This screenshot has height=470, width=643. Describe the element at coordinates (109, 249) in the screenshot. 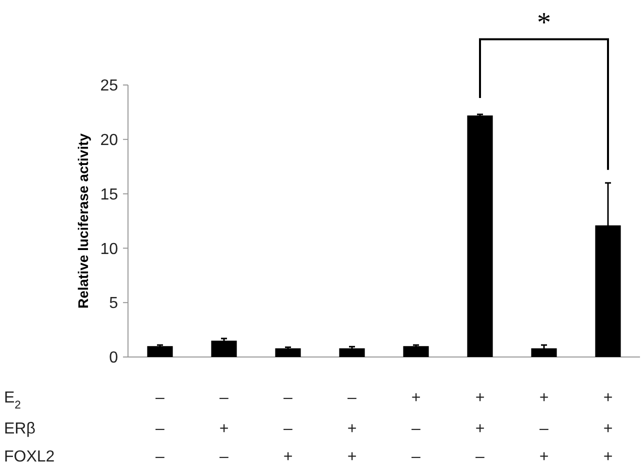

I see `y-tick-label: 10` at that location.